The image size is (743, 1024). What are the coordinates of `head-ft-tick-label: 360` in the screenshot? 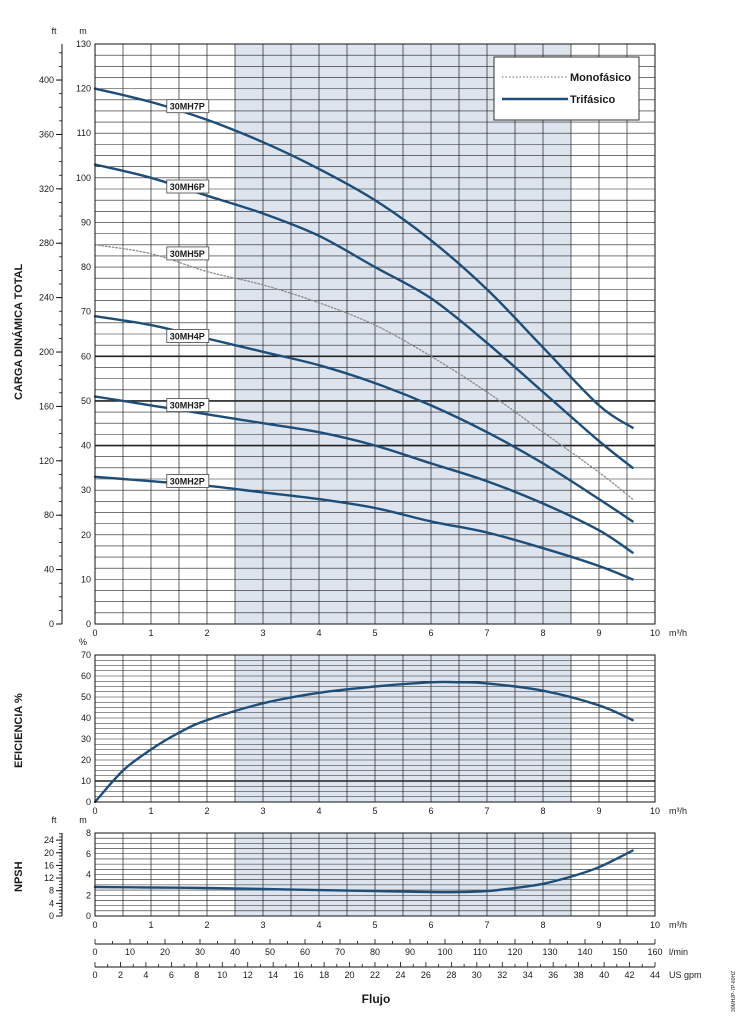 It's located at (46, 134).